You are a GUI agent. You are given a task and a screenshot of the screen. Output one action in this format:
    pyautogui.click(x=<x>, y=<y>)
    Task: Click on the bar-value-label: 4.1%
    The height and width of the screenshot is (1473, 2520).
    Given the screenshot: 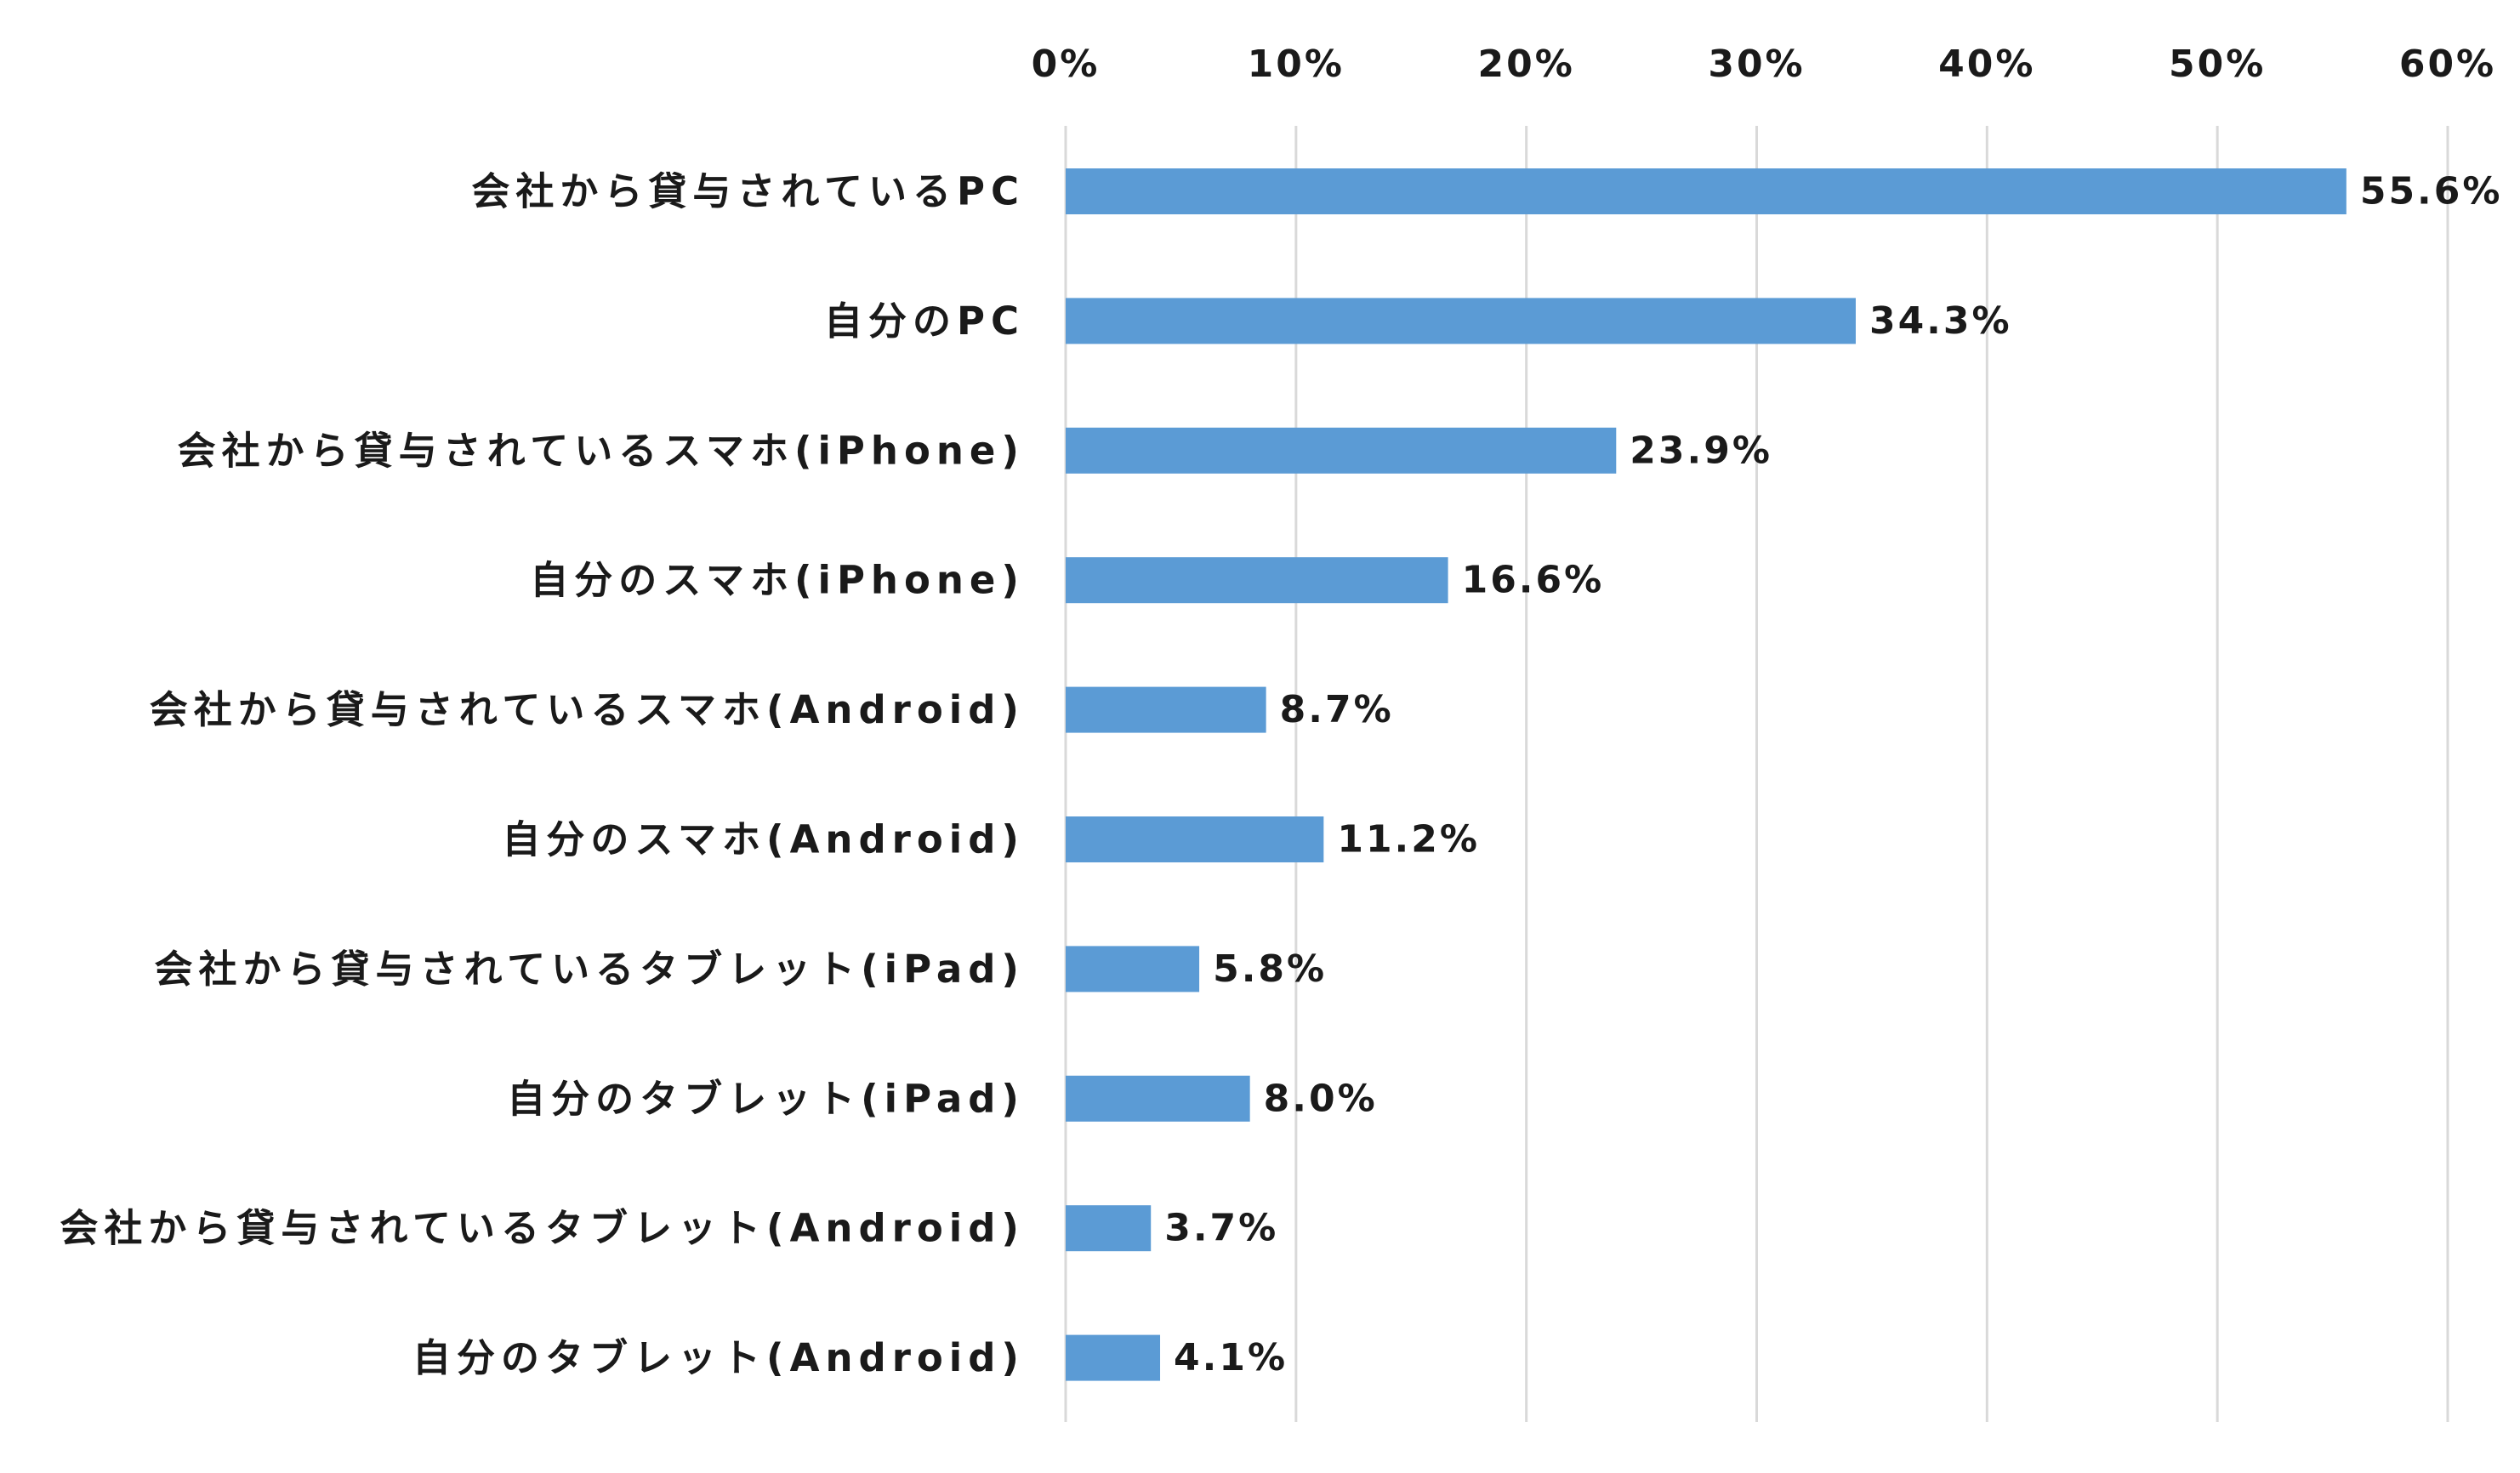 What is the action you would take?
    pyautogui.click(x=1231, y=1357)
    